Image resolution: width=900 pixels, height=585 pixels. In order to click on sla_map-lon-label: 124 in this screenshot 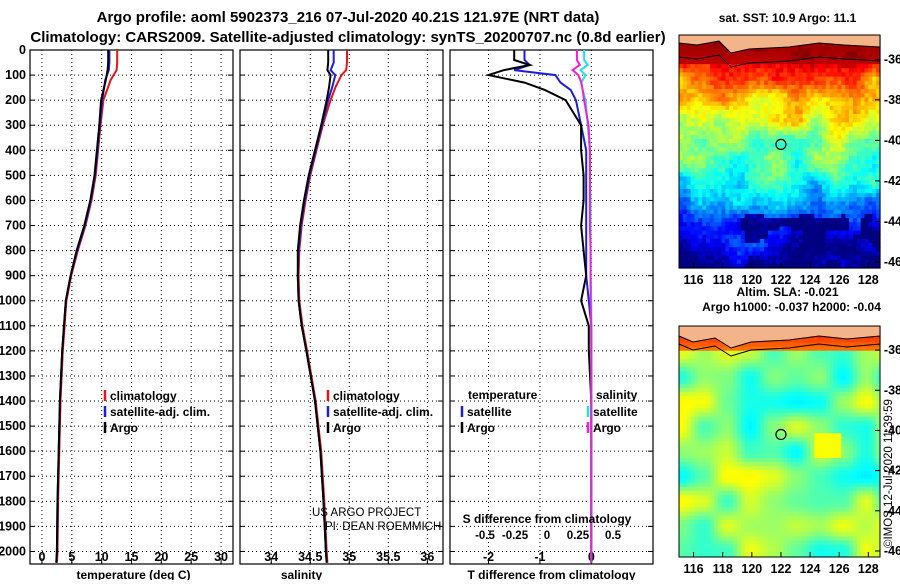, I will do `click(810, 569)`.